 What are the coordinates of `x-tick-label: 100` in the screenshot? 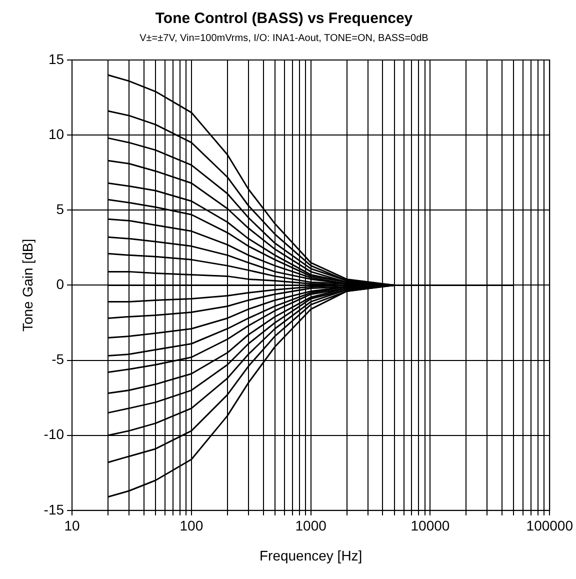 It's located at (192, 526).